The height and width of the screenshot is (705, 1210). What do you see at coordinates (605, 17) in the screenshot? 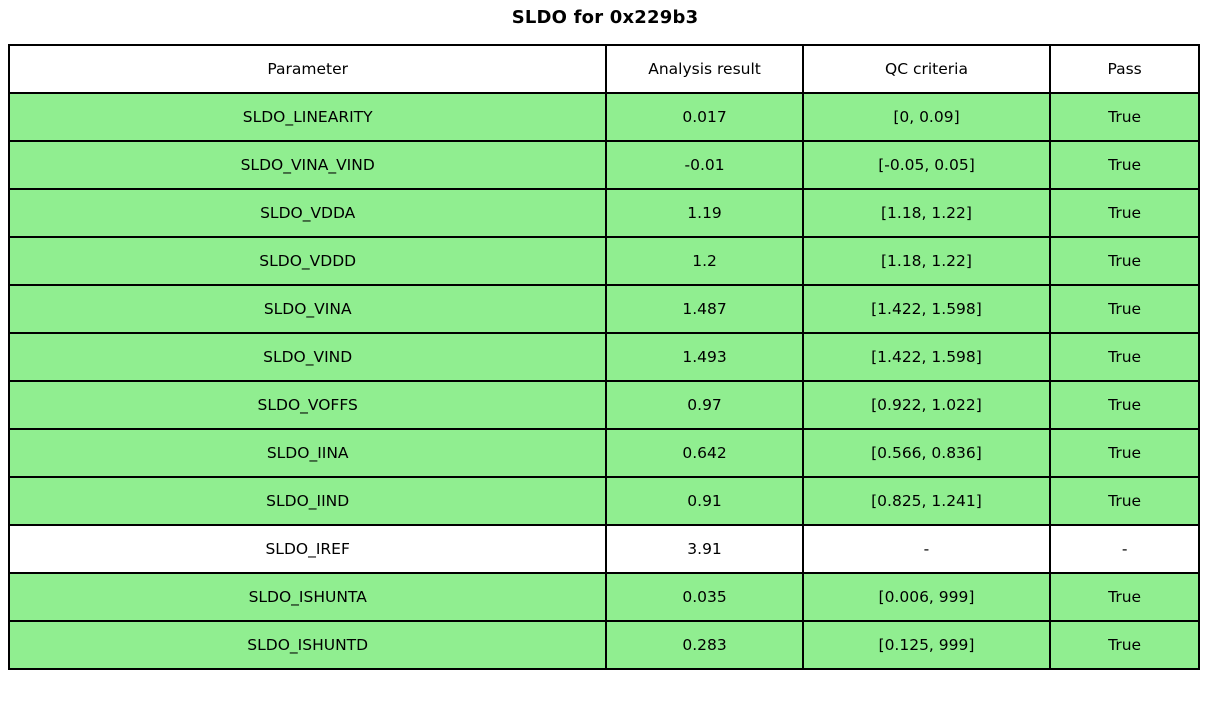
I see `page-title: SLDO for 0x229b3` at bounding box center [605, 17].